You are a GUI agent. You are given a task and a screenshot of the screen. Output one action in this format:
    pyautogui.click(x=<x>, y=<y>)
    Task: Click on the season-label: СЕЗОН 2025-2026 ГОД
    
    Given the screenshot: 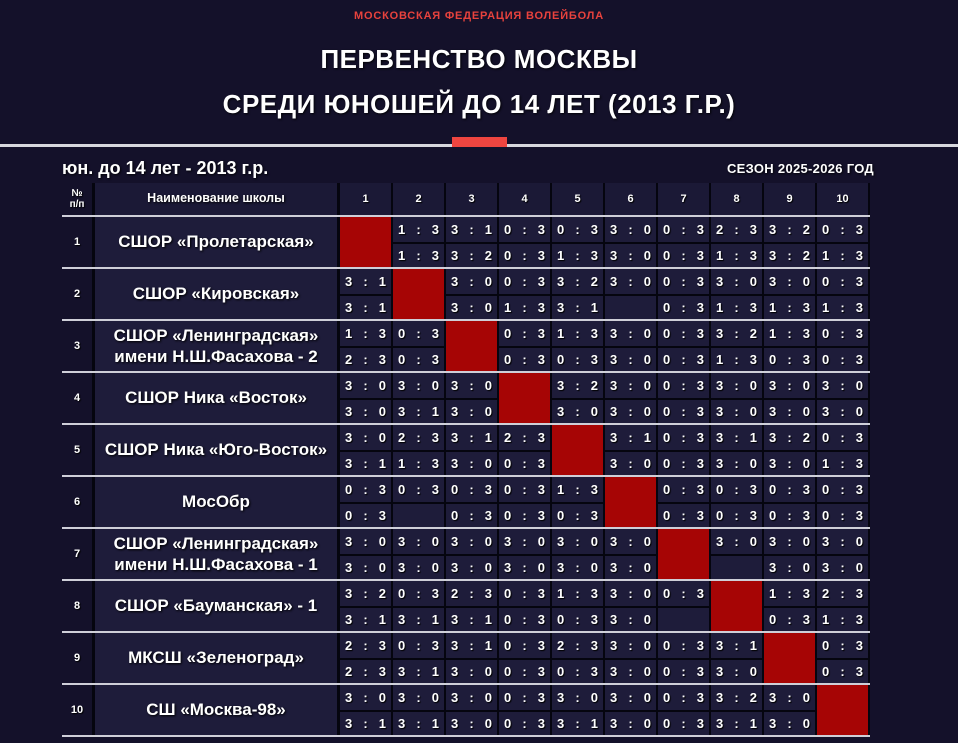 What is the action you would take?
    pyautogui.click(x=800, y=168)
    